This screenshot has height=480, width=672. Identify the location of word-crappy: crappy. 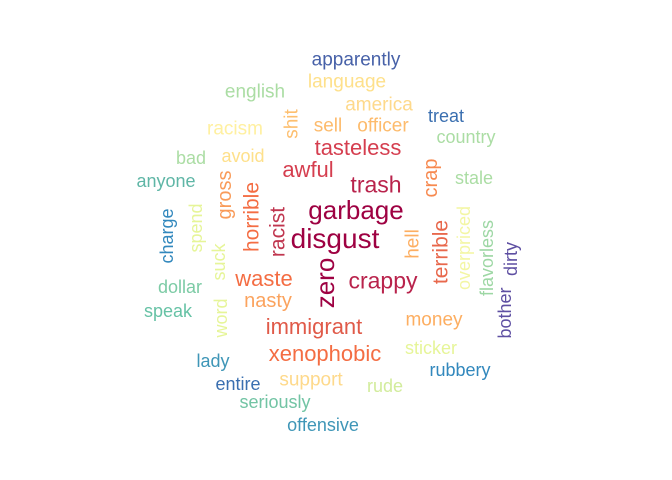
(383, 280).